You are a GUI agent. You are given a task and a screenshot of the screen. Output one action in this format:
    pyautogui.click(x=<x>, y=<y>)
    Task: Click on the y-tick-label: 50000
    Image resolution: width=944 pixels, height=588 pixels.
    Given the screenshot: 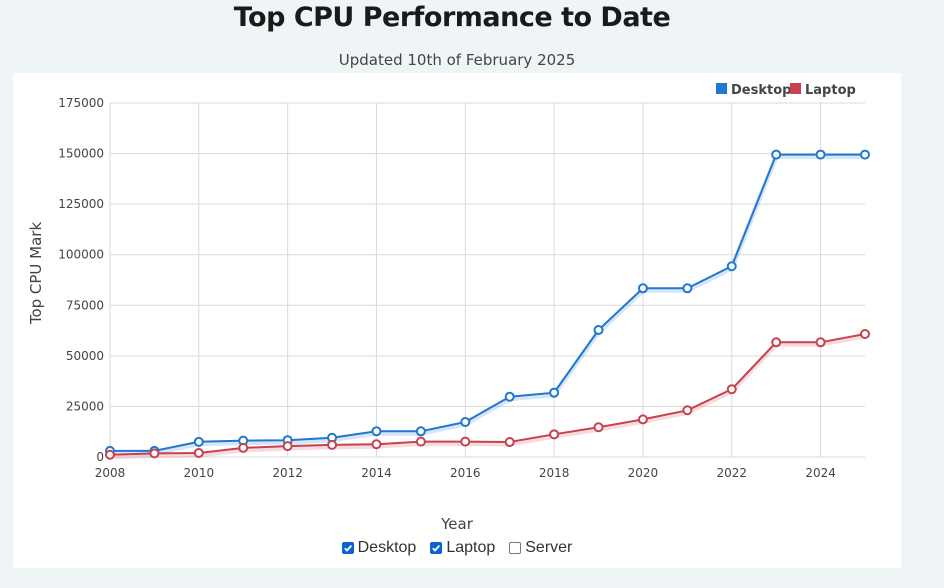 What is the action you would take?
    pyautogui.click(x=85, y=356)
    